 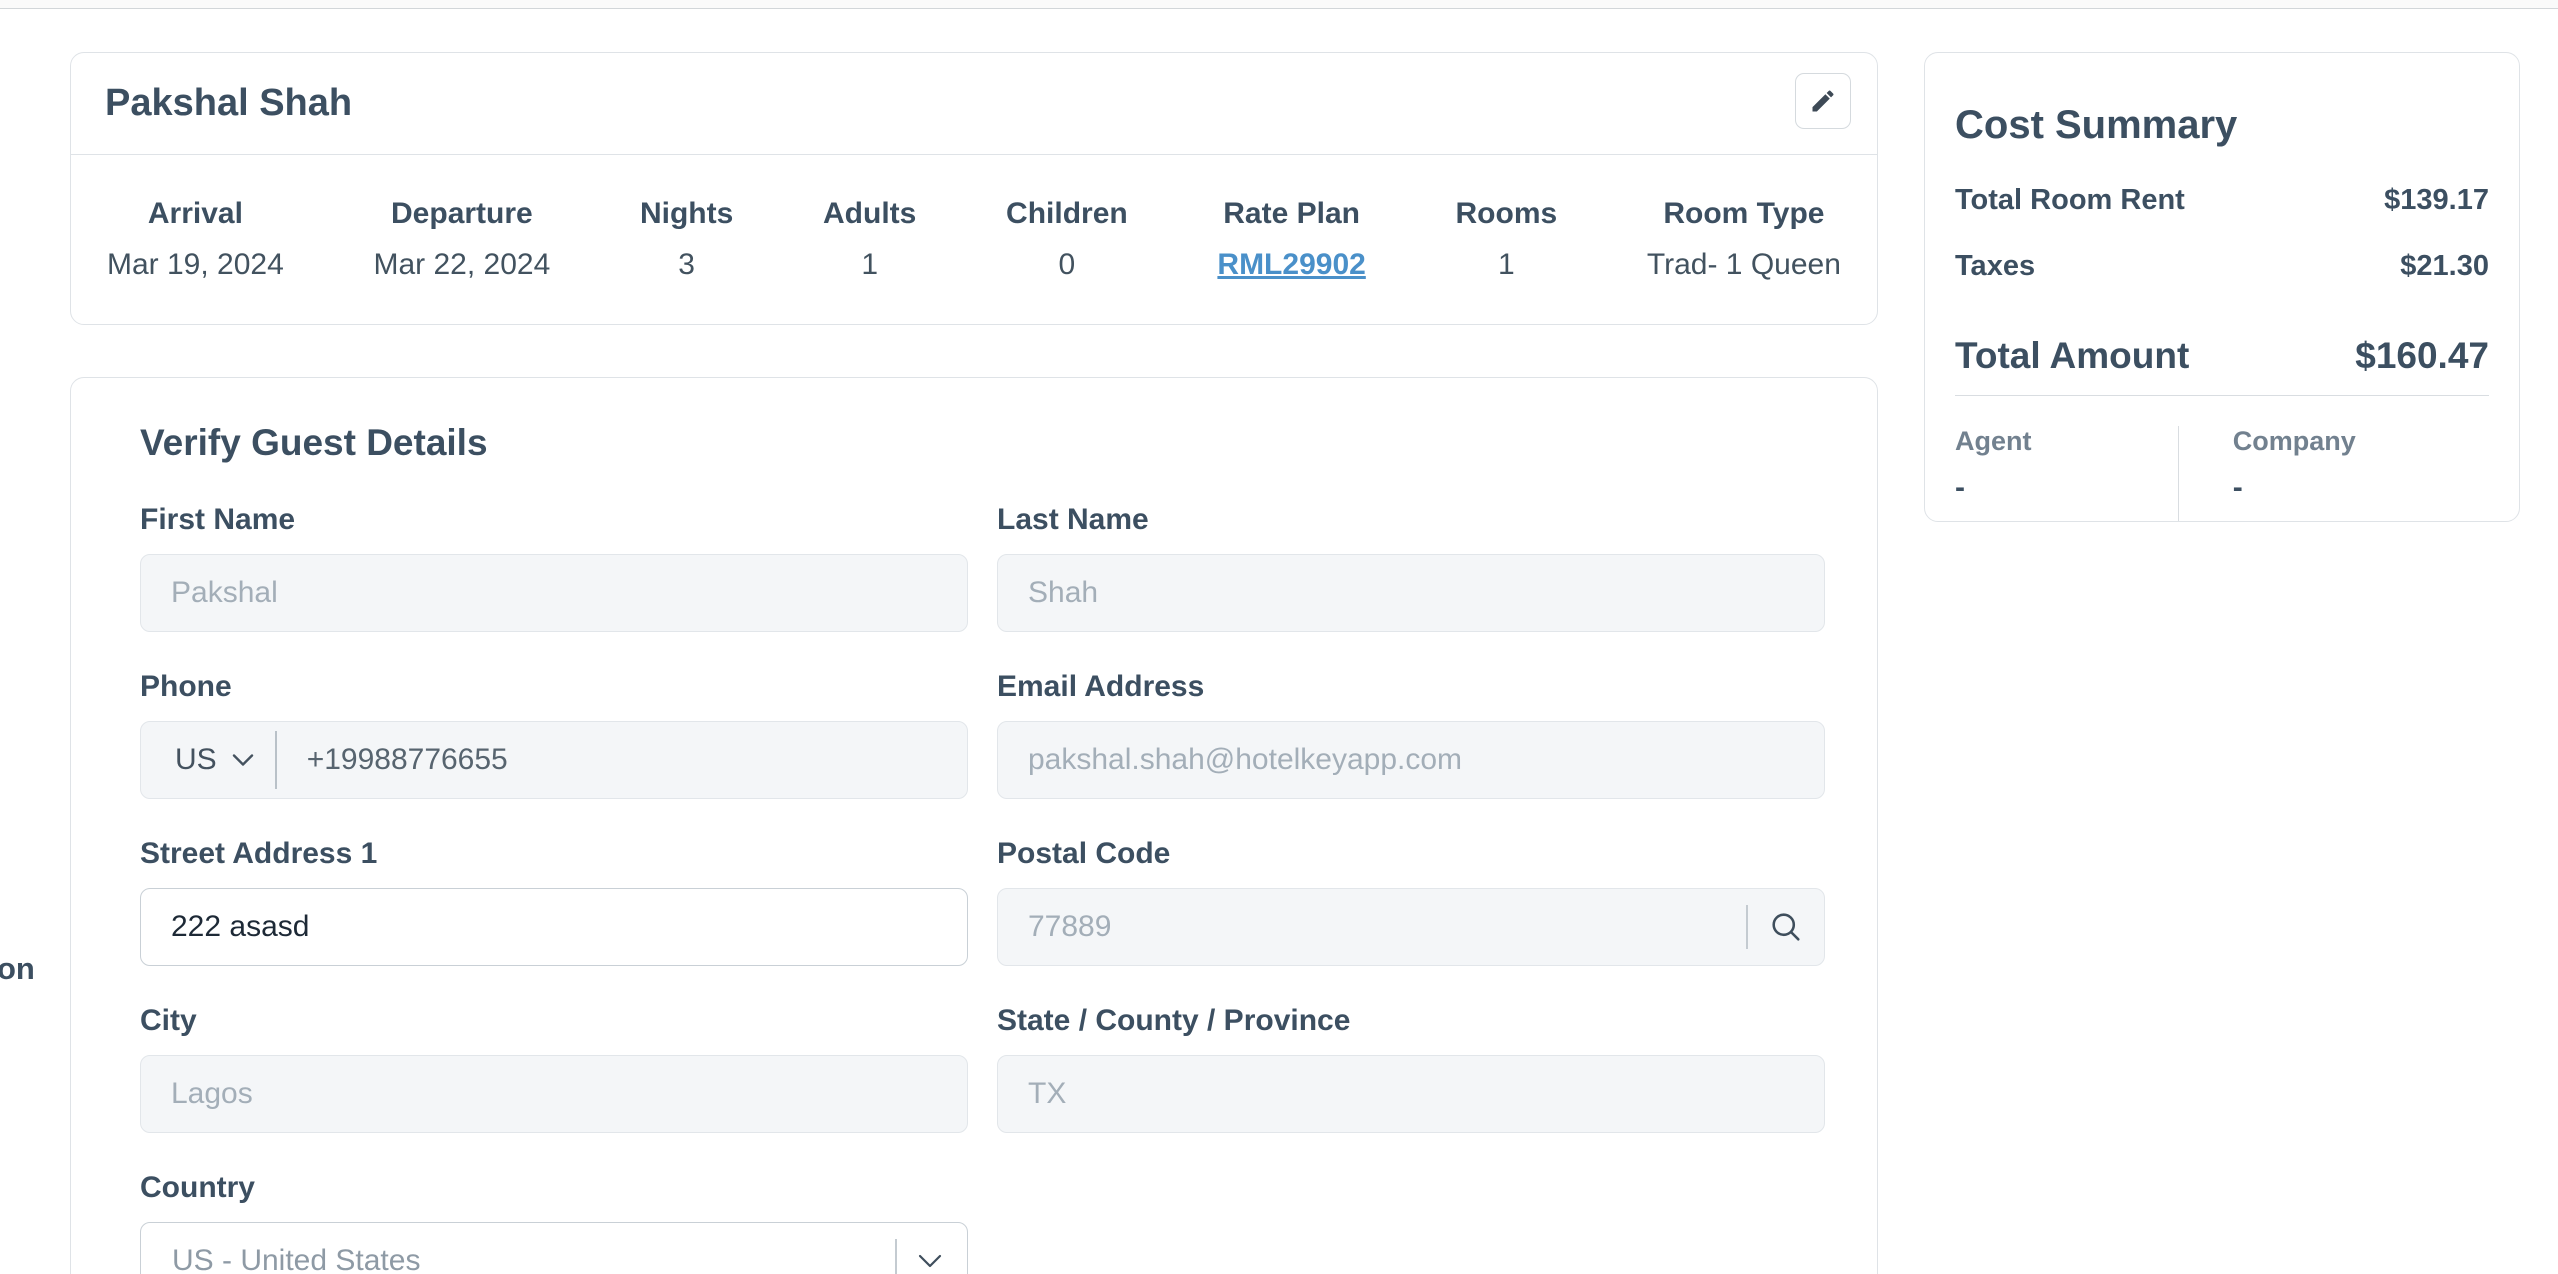 I want to click on phone-field: Phone US, so click(x=554, y=734).